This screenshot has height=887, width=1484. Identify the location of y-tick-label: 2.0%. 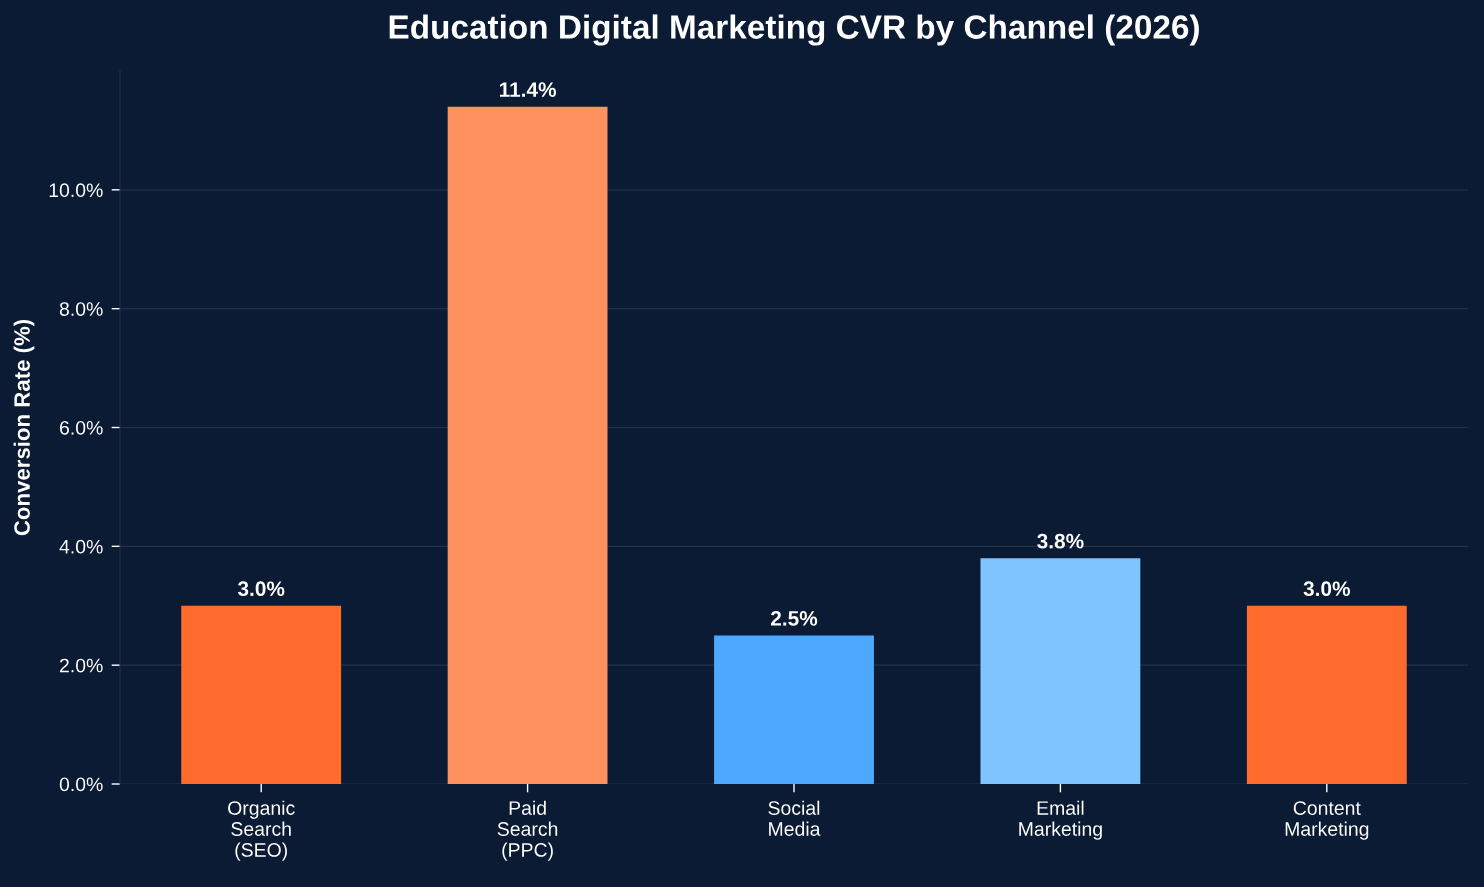
(81, 665).